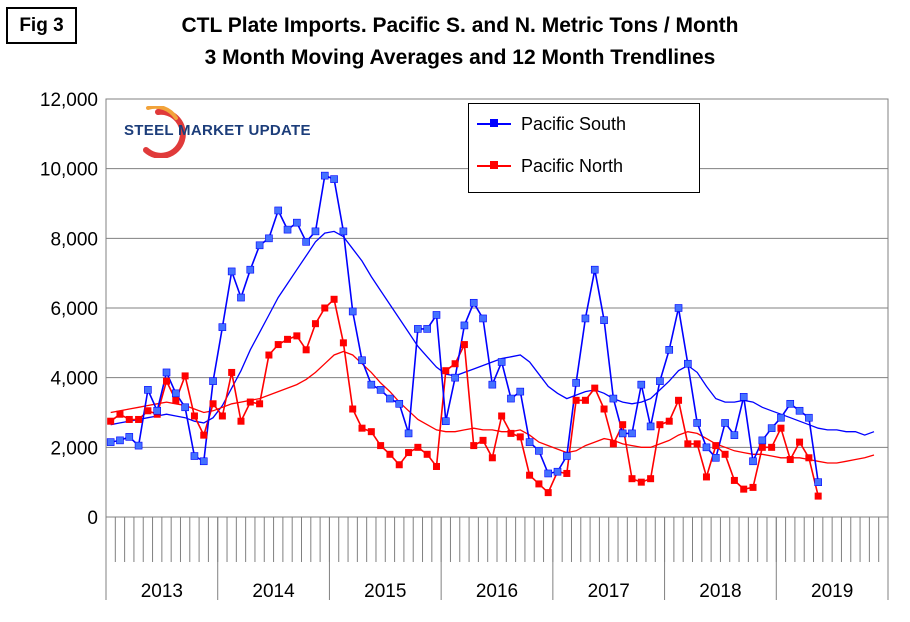 The width and height of the screenshot is (910, 622). I want to click on legend: Pacific South Pacific North, so click(584, 148).